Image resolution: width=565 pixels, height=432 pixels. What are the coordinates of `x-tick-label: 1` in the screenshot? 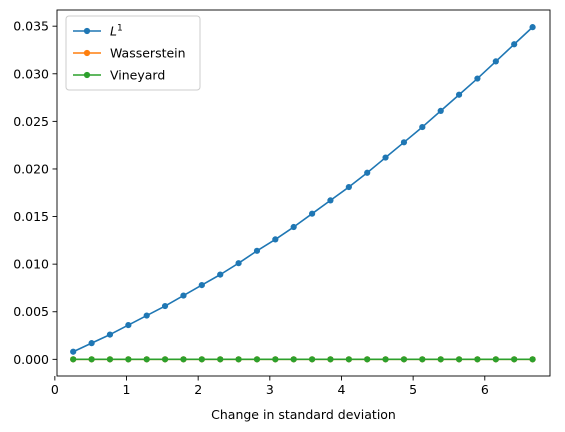 It's located at (127, 389).